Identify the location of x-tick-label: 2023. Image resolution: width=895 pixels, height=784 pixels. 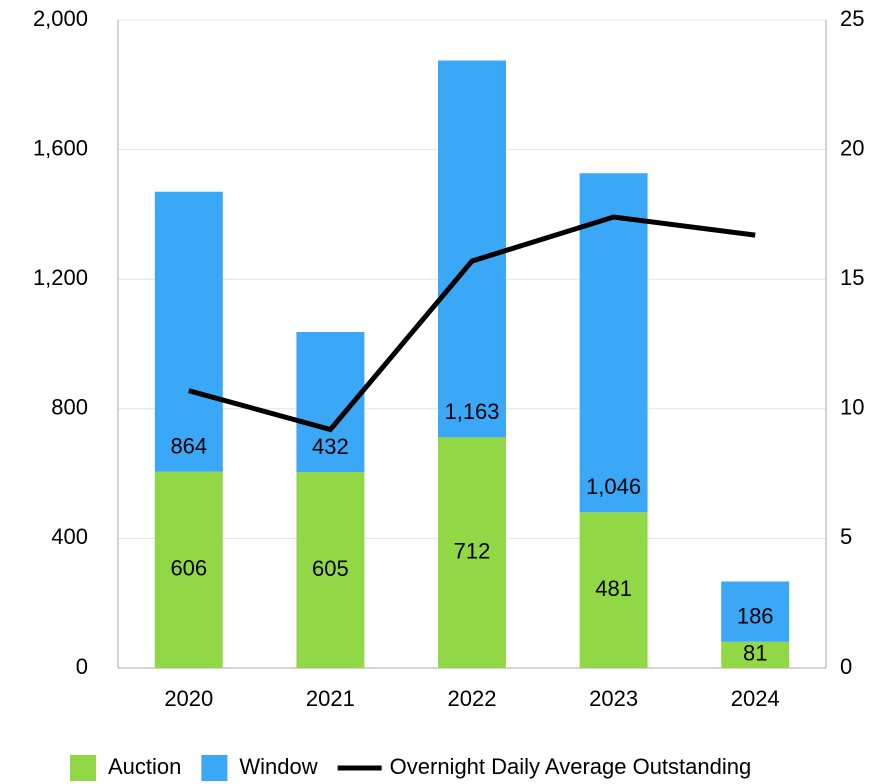
(613, 698).